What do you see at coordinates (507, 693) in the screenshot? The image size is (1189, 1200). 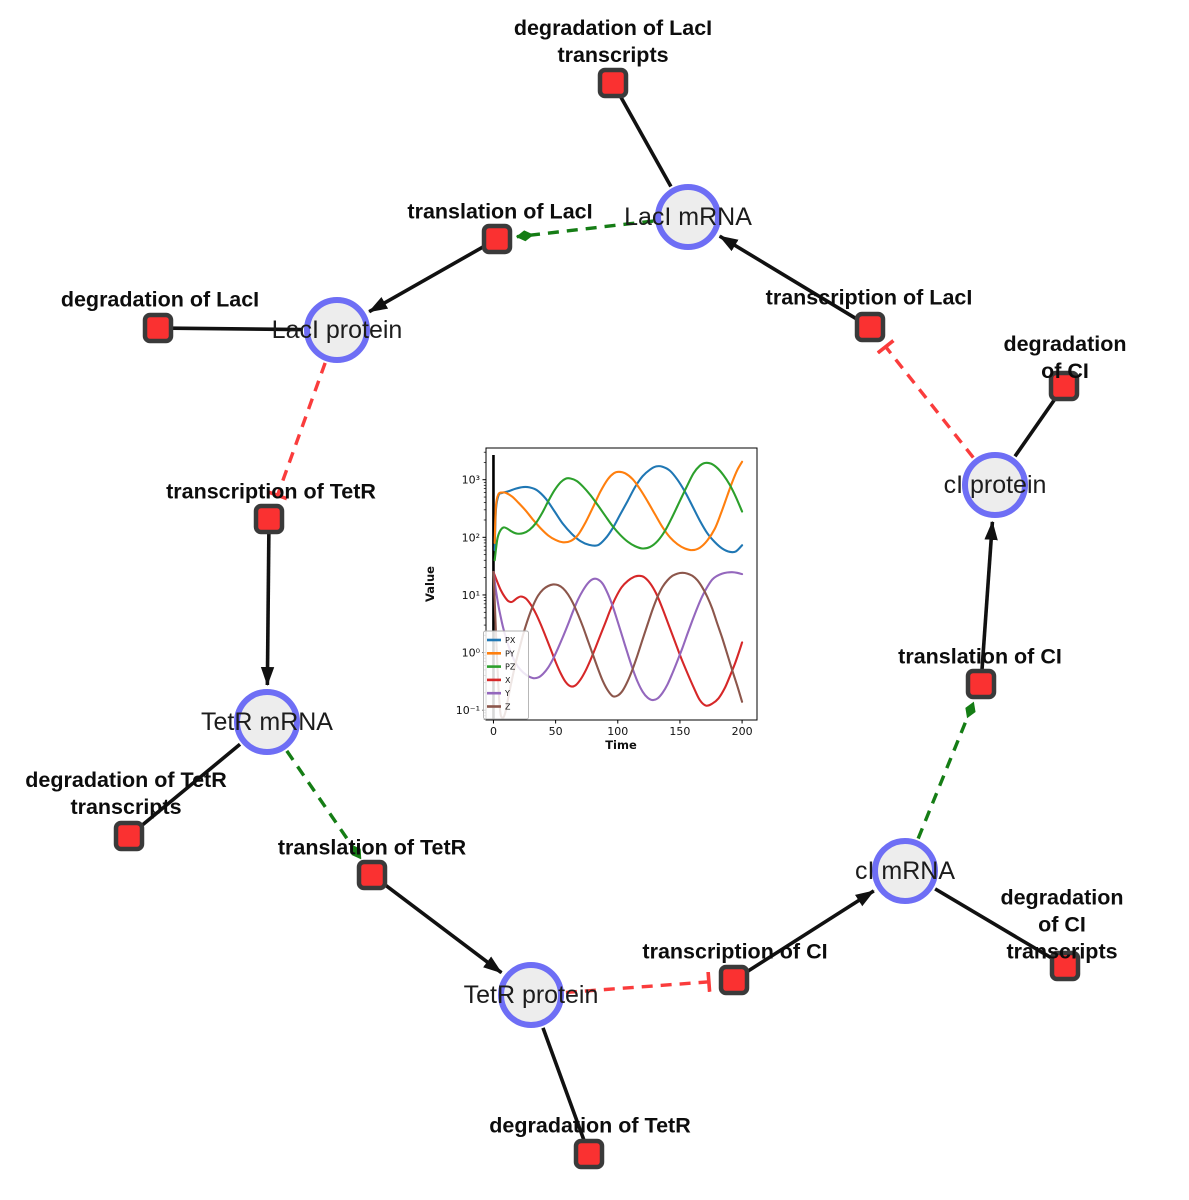 I see `legend-entry-Y: Y` at bounding box center [507, 693].